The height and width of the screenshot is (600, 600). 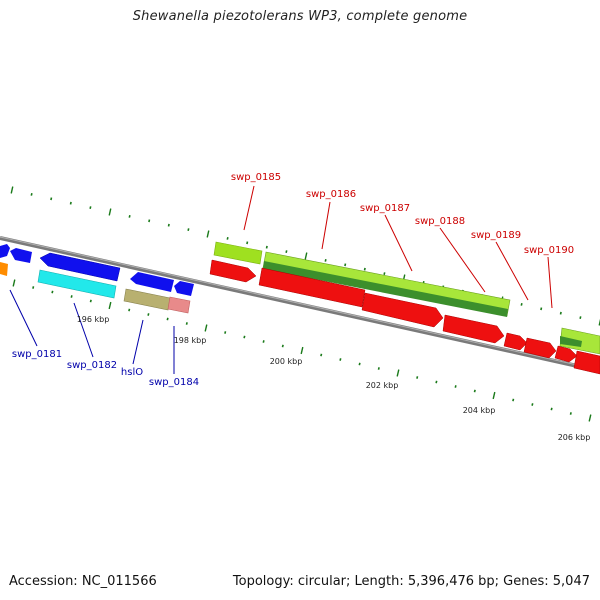 I want to click on label-swp_0182: swp_0182, so click(x=92, y=365).